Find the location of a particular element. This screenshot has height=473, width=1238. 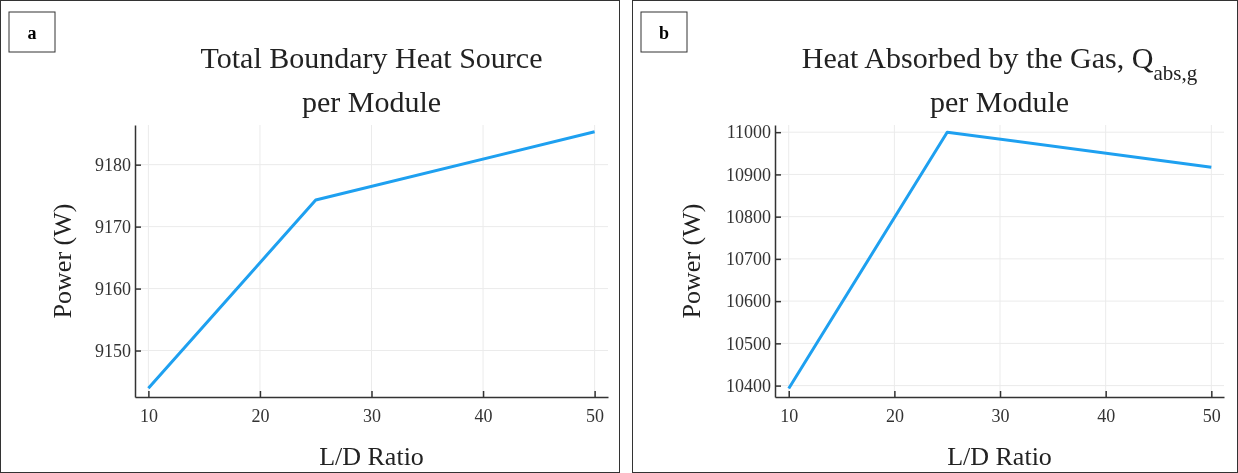

text: b is located at coordinates (664, 33).